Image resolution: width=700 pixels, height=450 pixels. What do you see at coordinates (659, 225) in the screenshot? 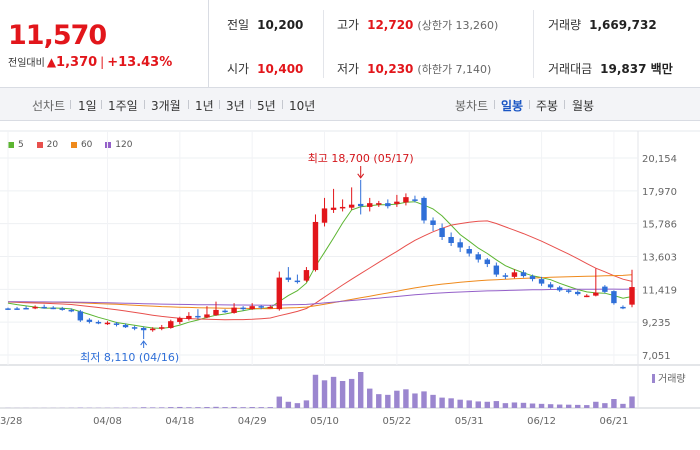
I see `y-tick-label: 15,786` at bounding box center [659, 225].